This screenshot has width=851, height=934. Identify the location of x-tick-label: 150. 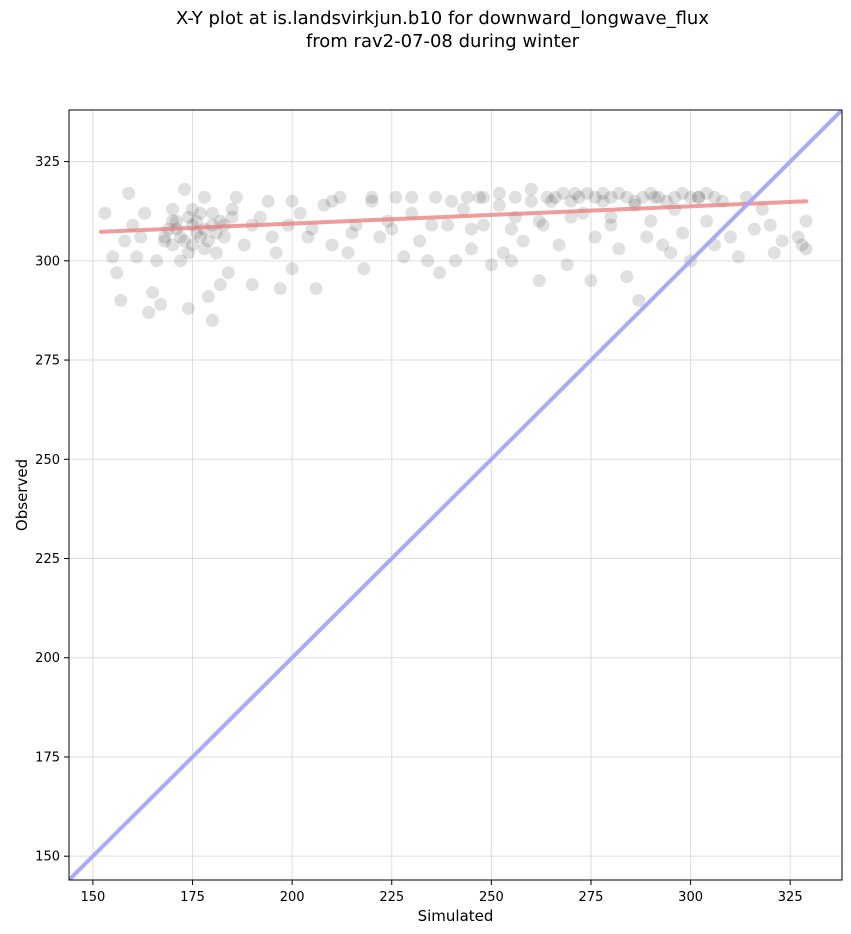
(92, 897).